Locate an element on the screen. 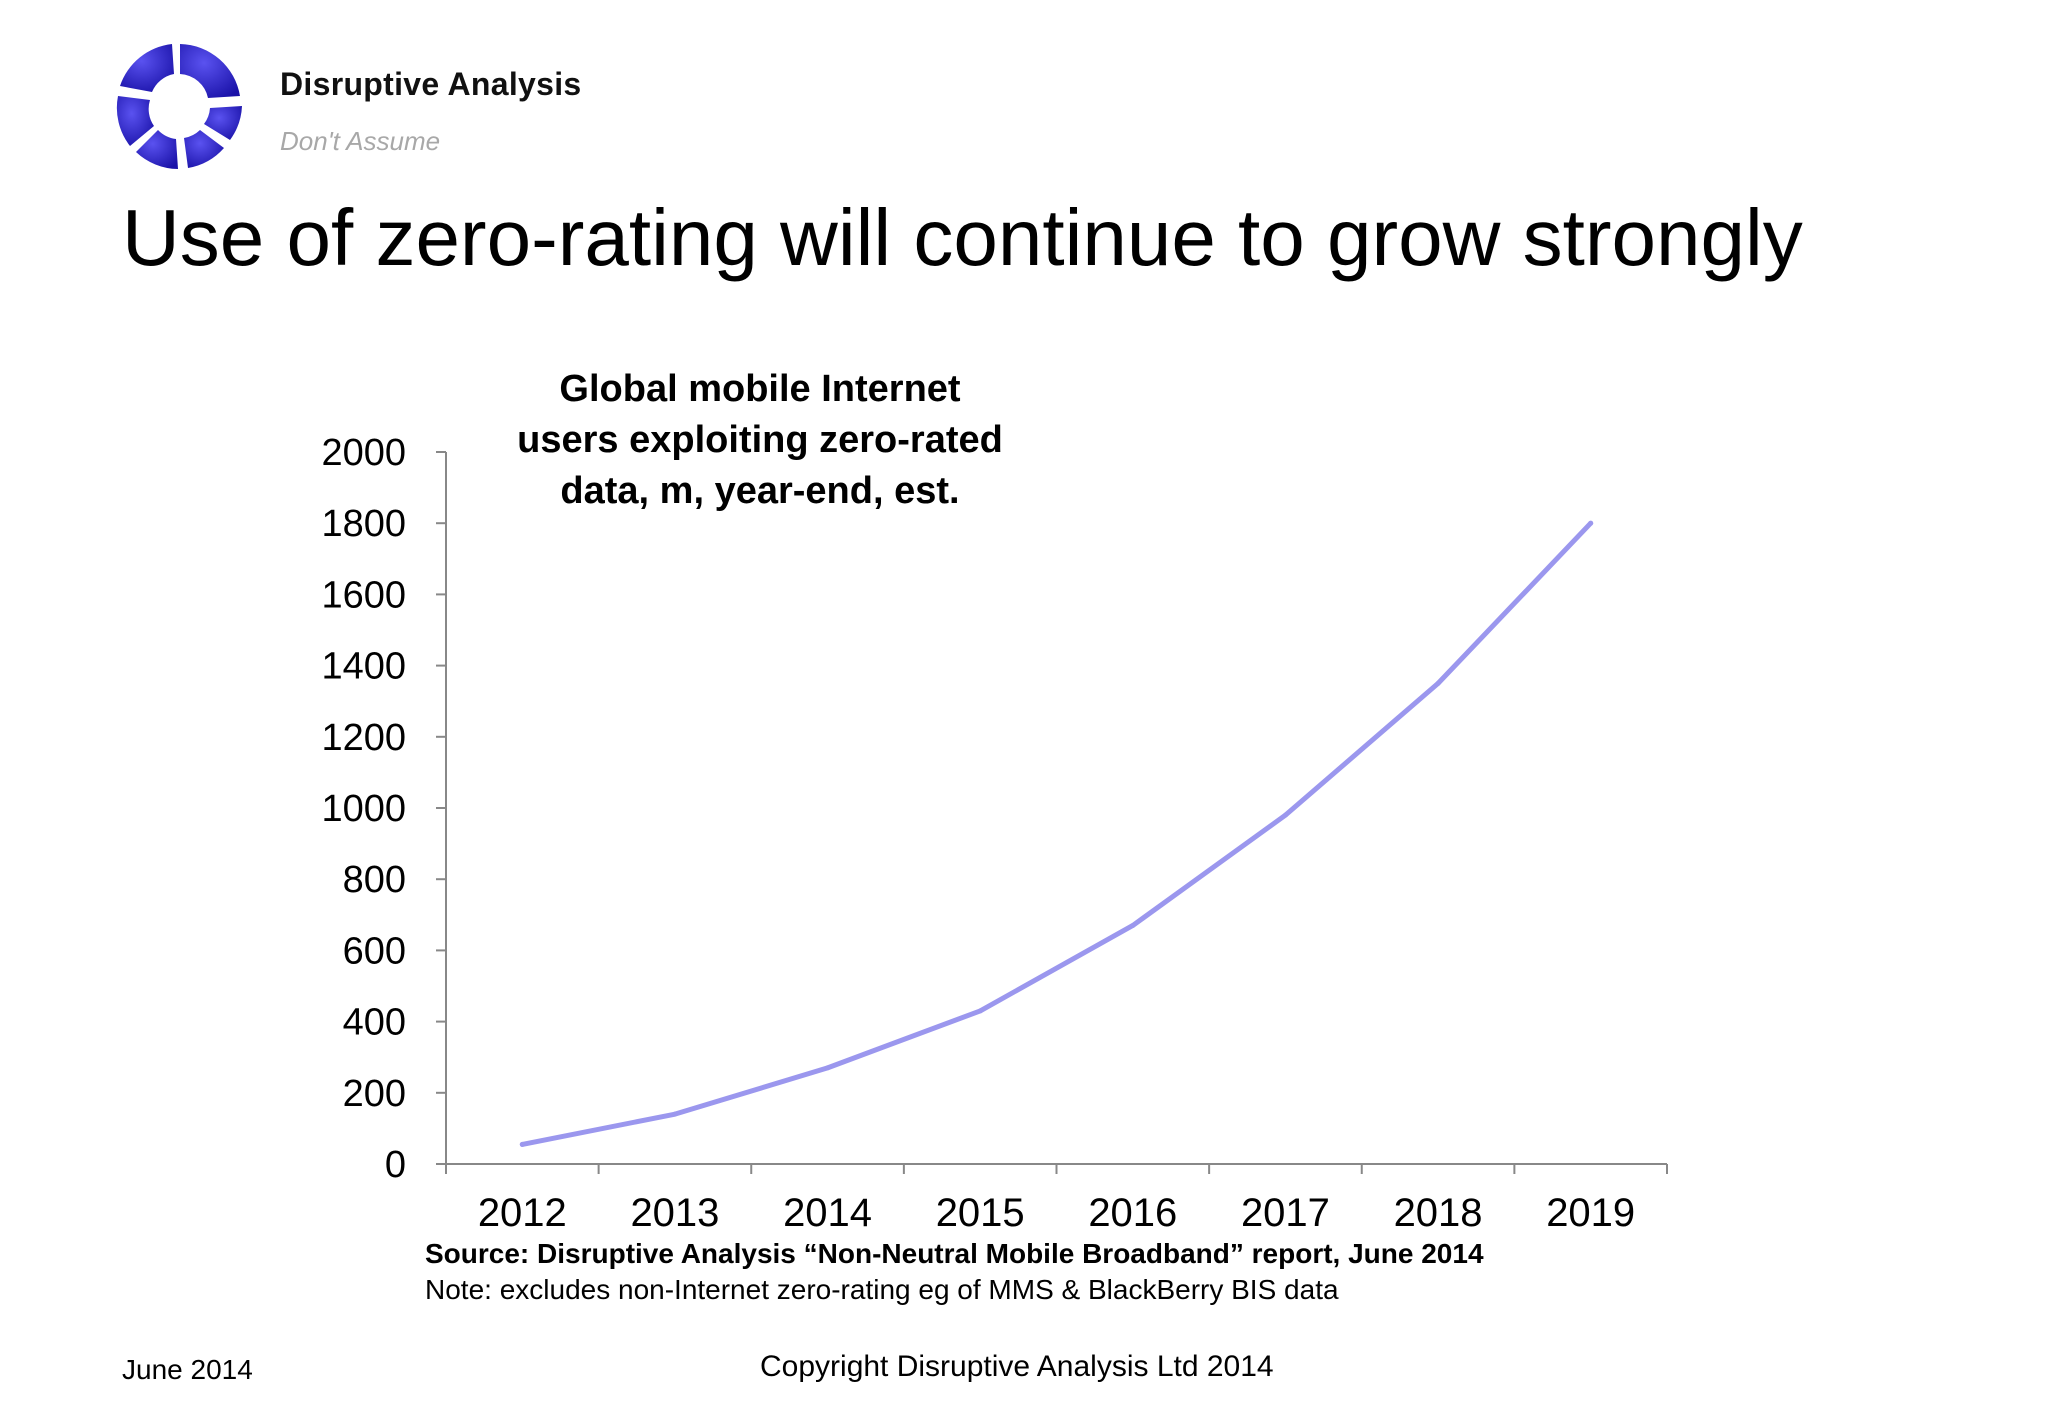  y-tick-label: 1200 is located at coordinates (363, 738).